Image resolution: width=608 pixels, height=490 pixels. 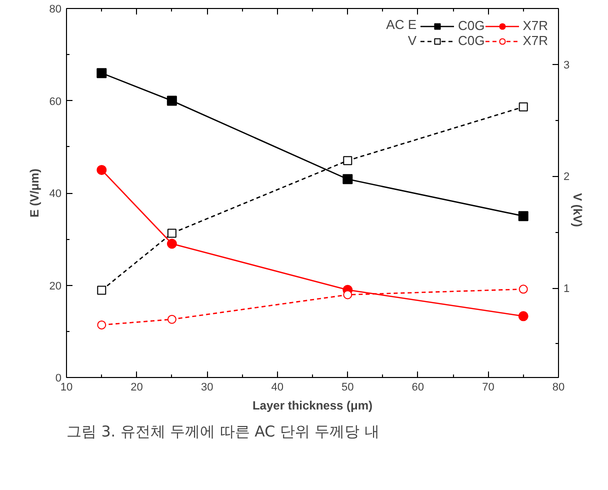 What do you see at coordinates (277, 388) in the screenshot?
I see `x-tick-label: 40` at bounding box center [277, 388].